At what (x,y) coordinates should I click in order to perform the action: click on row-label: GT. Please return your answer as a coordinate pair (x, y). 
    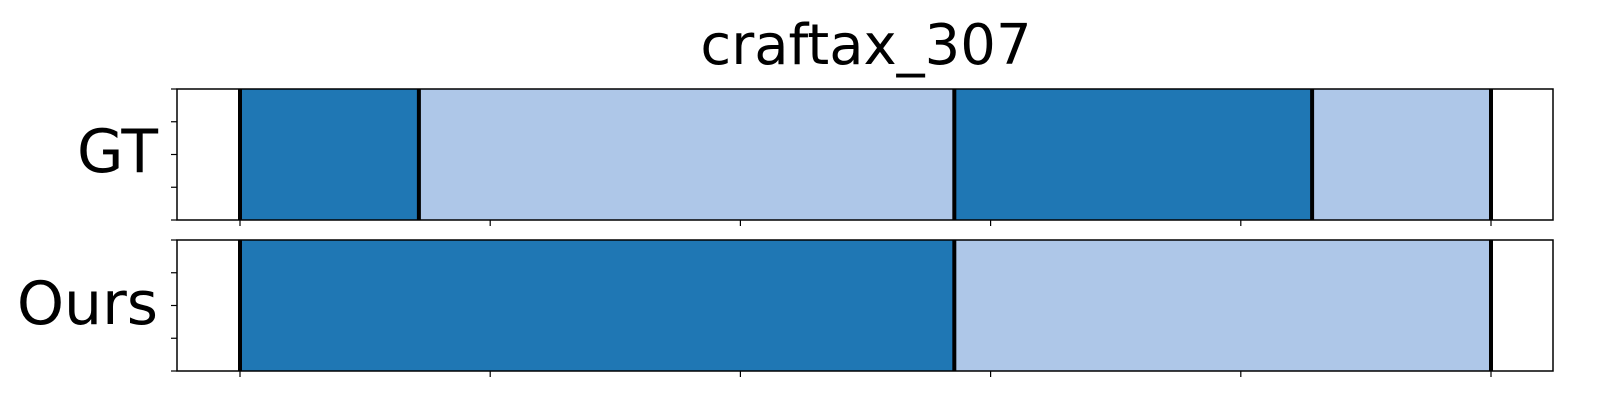
    Looking at the image, I should click on (117, 152).